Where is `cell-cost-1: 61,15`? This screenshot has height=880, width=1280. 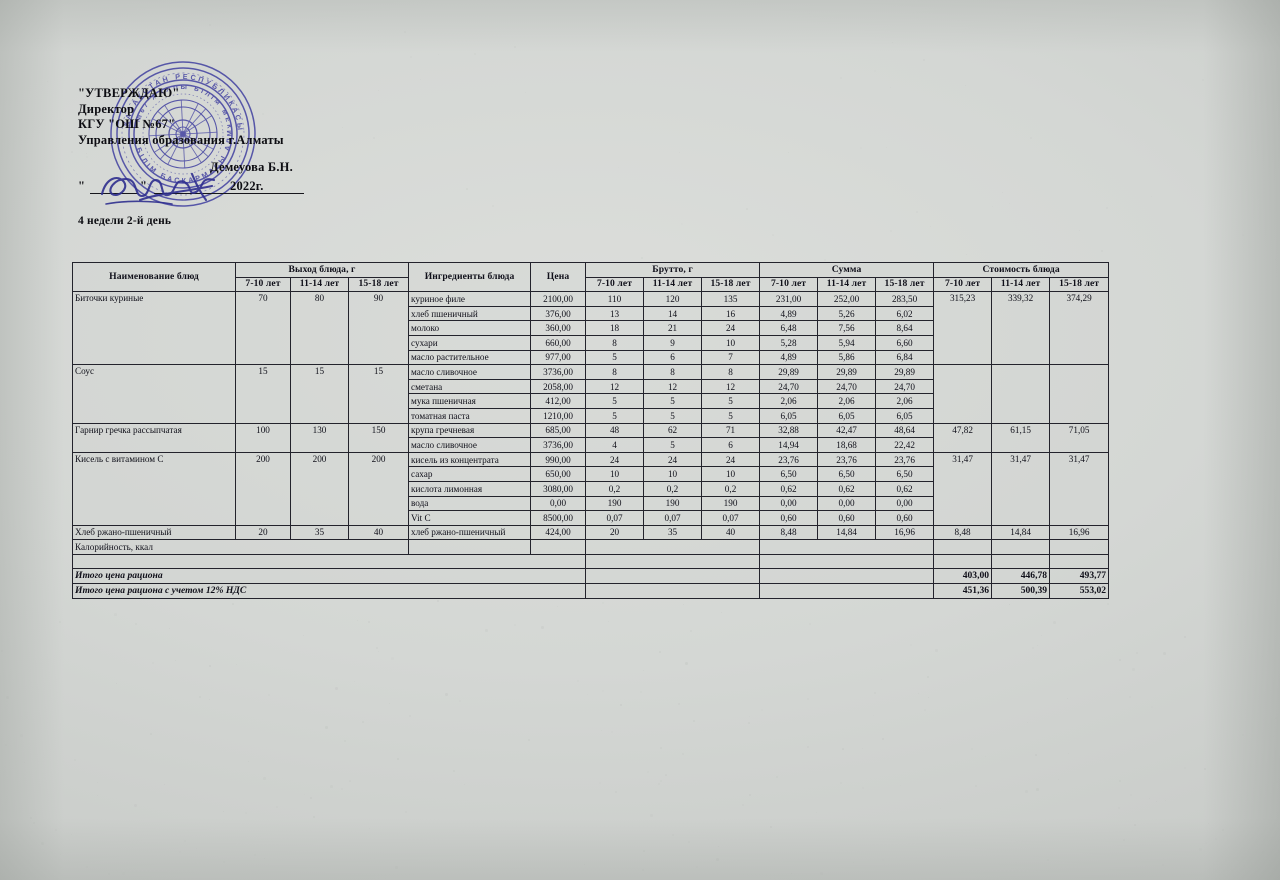 cell-cost-1: 61,15 is located at coordinates (1021, 437).